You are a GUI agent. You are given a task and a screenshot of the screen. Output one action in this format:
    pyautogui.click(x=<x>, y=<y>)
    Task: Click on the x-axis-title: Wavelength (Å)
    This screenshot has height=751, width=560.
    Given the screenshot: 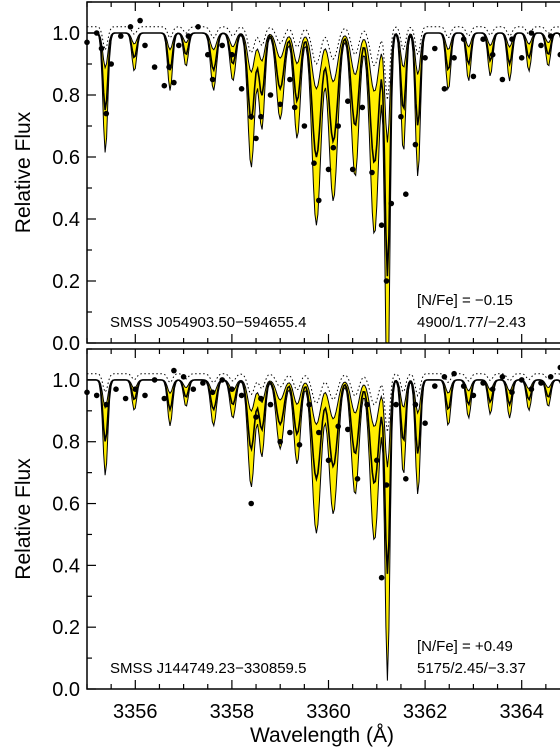 What is the action you would take?
    pyautogui.click(x=322, y=735)
    